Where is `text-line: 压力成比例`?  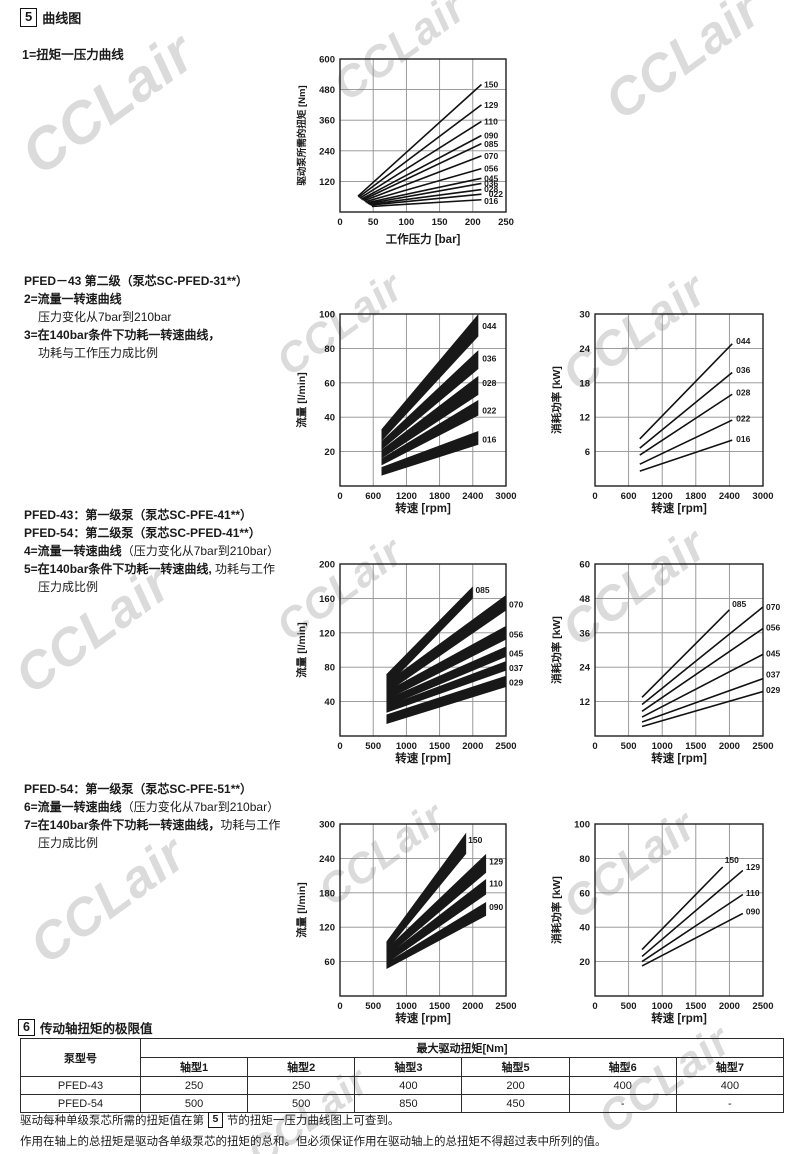
text-line: 压力成比例 is located at coordinates (68, 587).